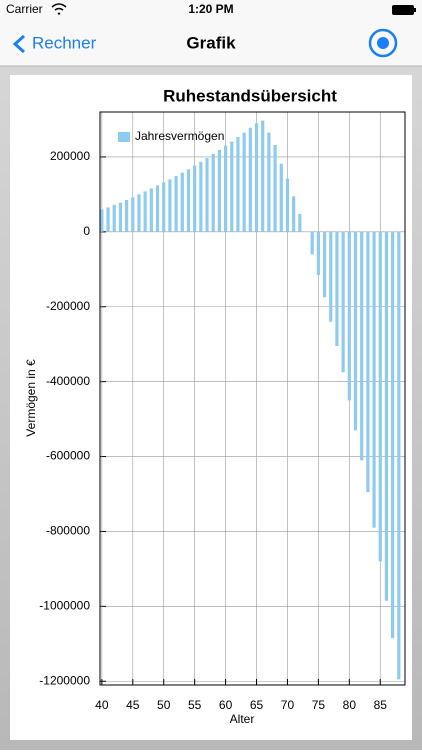  Describe the element at coordinates (179, 136) in the screenshot. I see `legend-label: Jahresvermögen` at that location.